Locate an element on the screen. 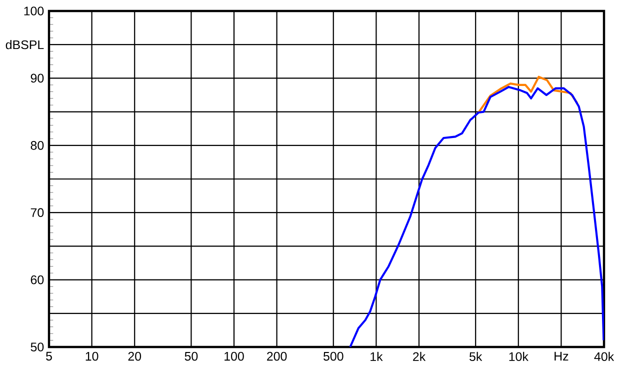 The width and height of the screenshot is (640, 377). y-tick-label: 70 is located at coordinates (37, 213).